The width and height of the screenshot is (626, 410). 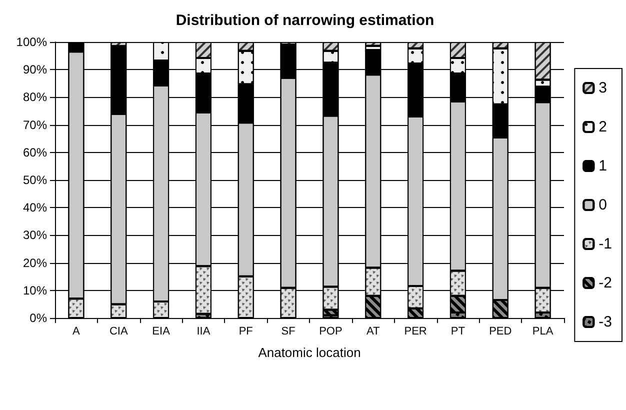 I want to click on y-tick-label: 80%, so click(x=35, y=97).